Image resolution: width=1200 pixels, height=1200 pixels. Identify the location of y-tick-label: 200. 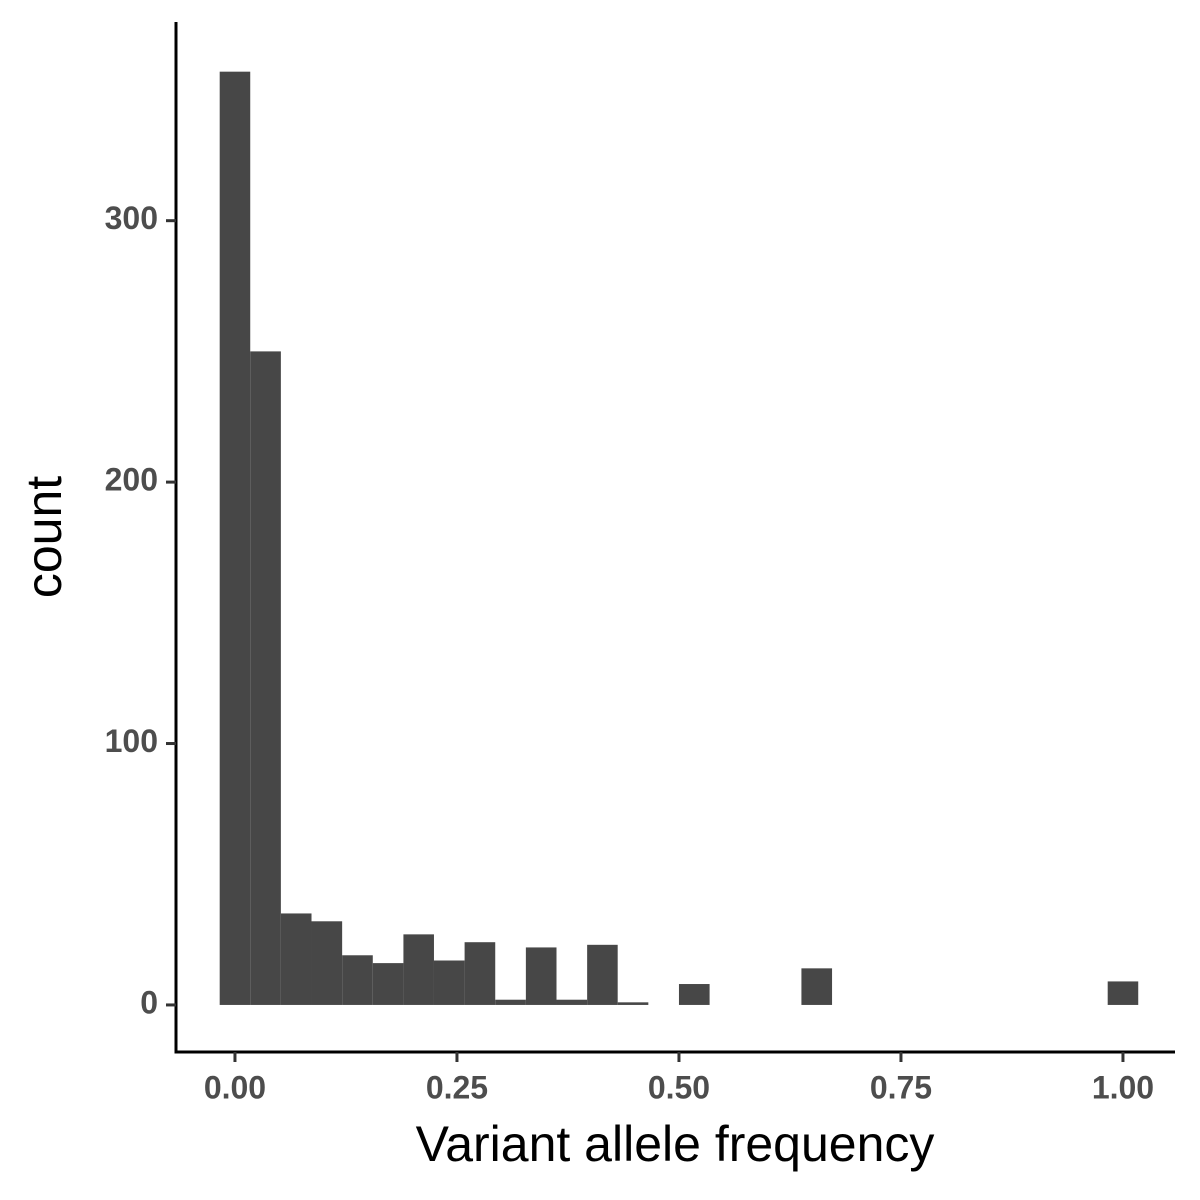
(131, 480).